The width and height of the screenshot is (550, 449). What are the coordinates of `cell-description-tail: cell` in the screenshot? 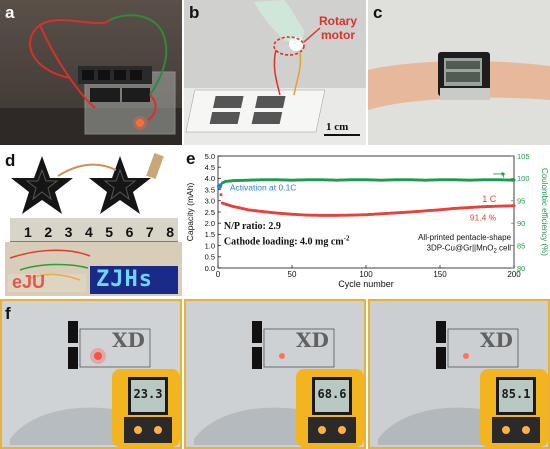 It's located at (504, 248).